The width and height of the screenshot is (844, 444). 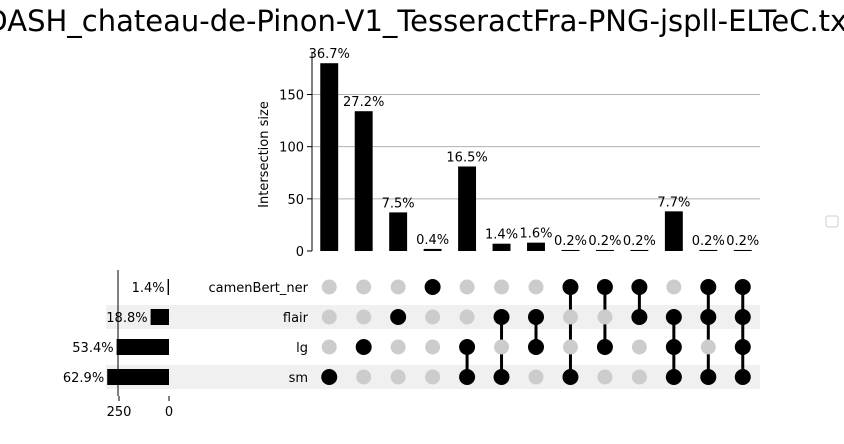 What do you see at coordinates (295, 200) in the screenshot?
I see `y-tick-label: 50` at bounding box center [295, 200].